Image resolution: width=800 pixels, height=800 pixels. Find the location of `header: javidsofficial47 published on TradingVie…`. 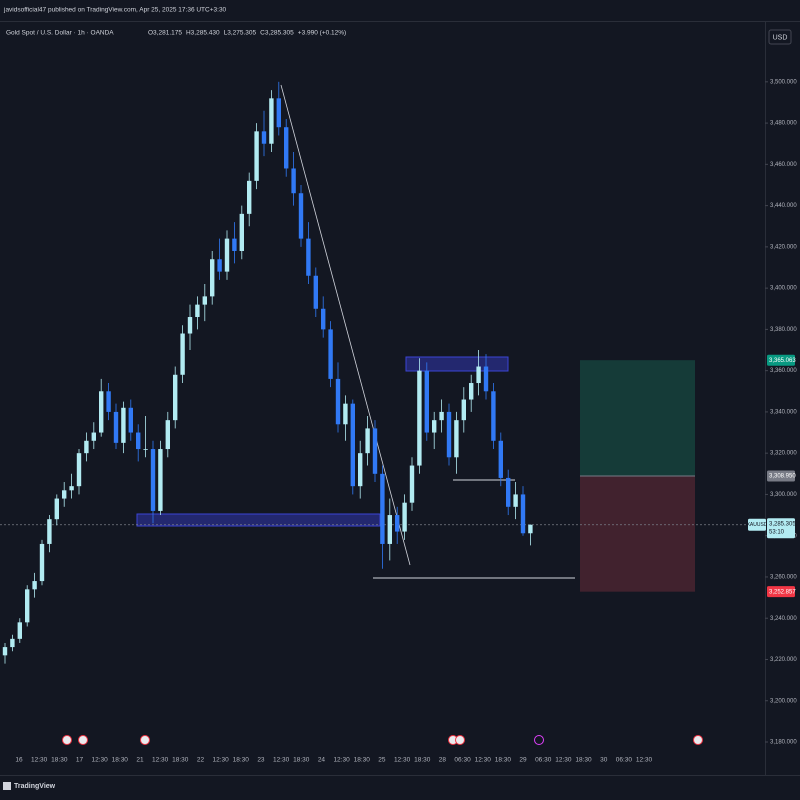

header: javidsofficial47 published on TradingVie… is located at coordinates (115, 10).